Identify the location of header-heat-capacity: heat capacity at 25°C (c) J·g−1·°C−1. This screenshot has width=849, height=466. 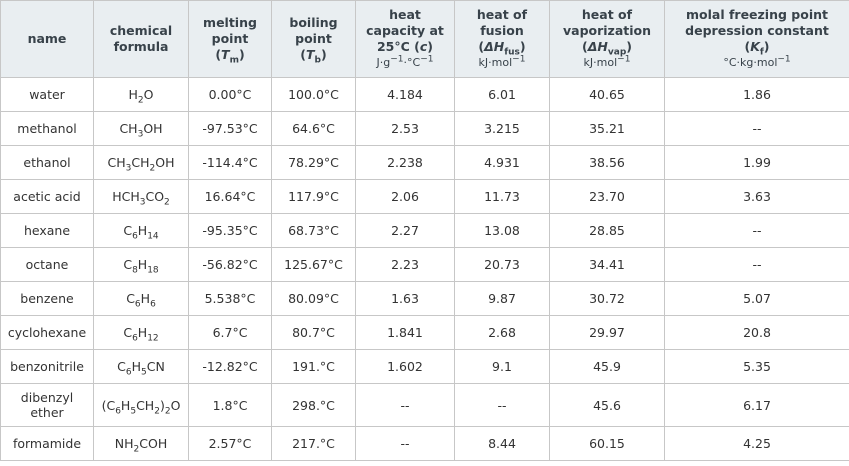
(405, 39).